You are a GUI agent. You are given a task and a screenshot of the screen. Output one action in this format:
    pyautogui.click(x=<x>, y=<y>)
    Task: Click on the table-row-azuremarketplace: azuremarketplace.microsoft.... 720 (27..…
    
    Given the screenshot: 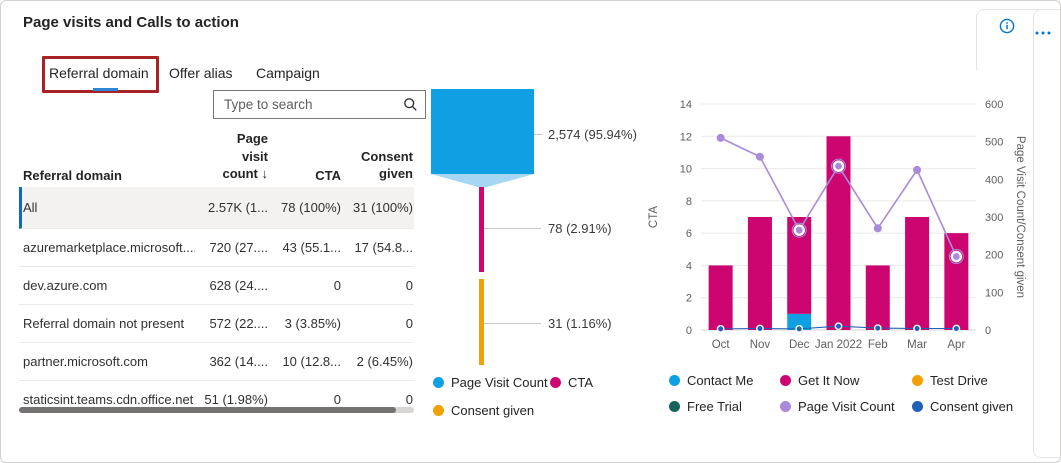 What is the action you would take?
    pyautogui.click(x=216, y=248)
    